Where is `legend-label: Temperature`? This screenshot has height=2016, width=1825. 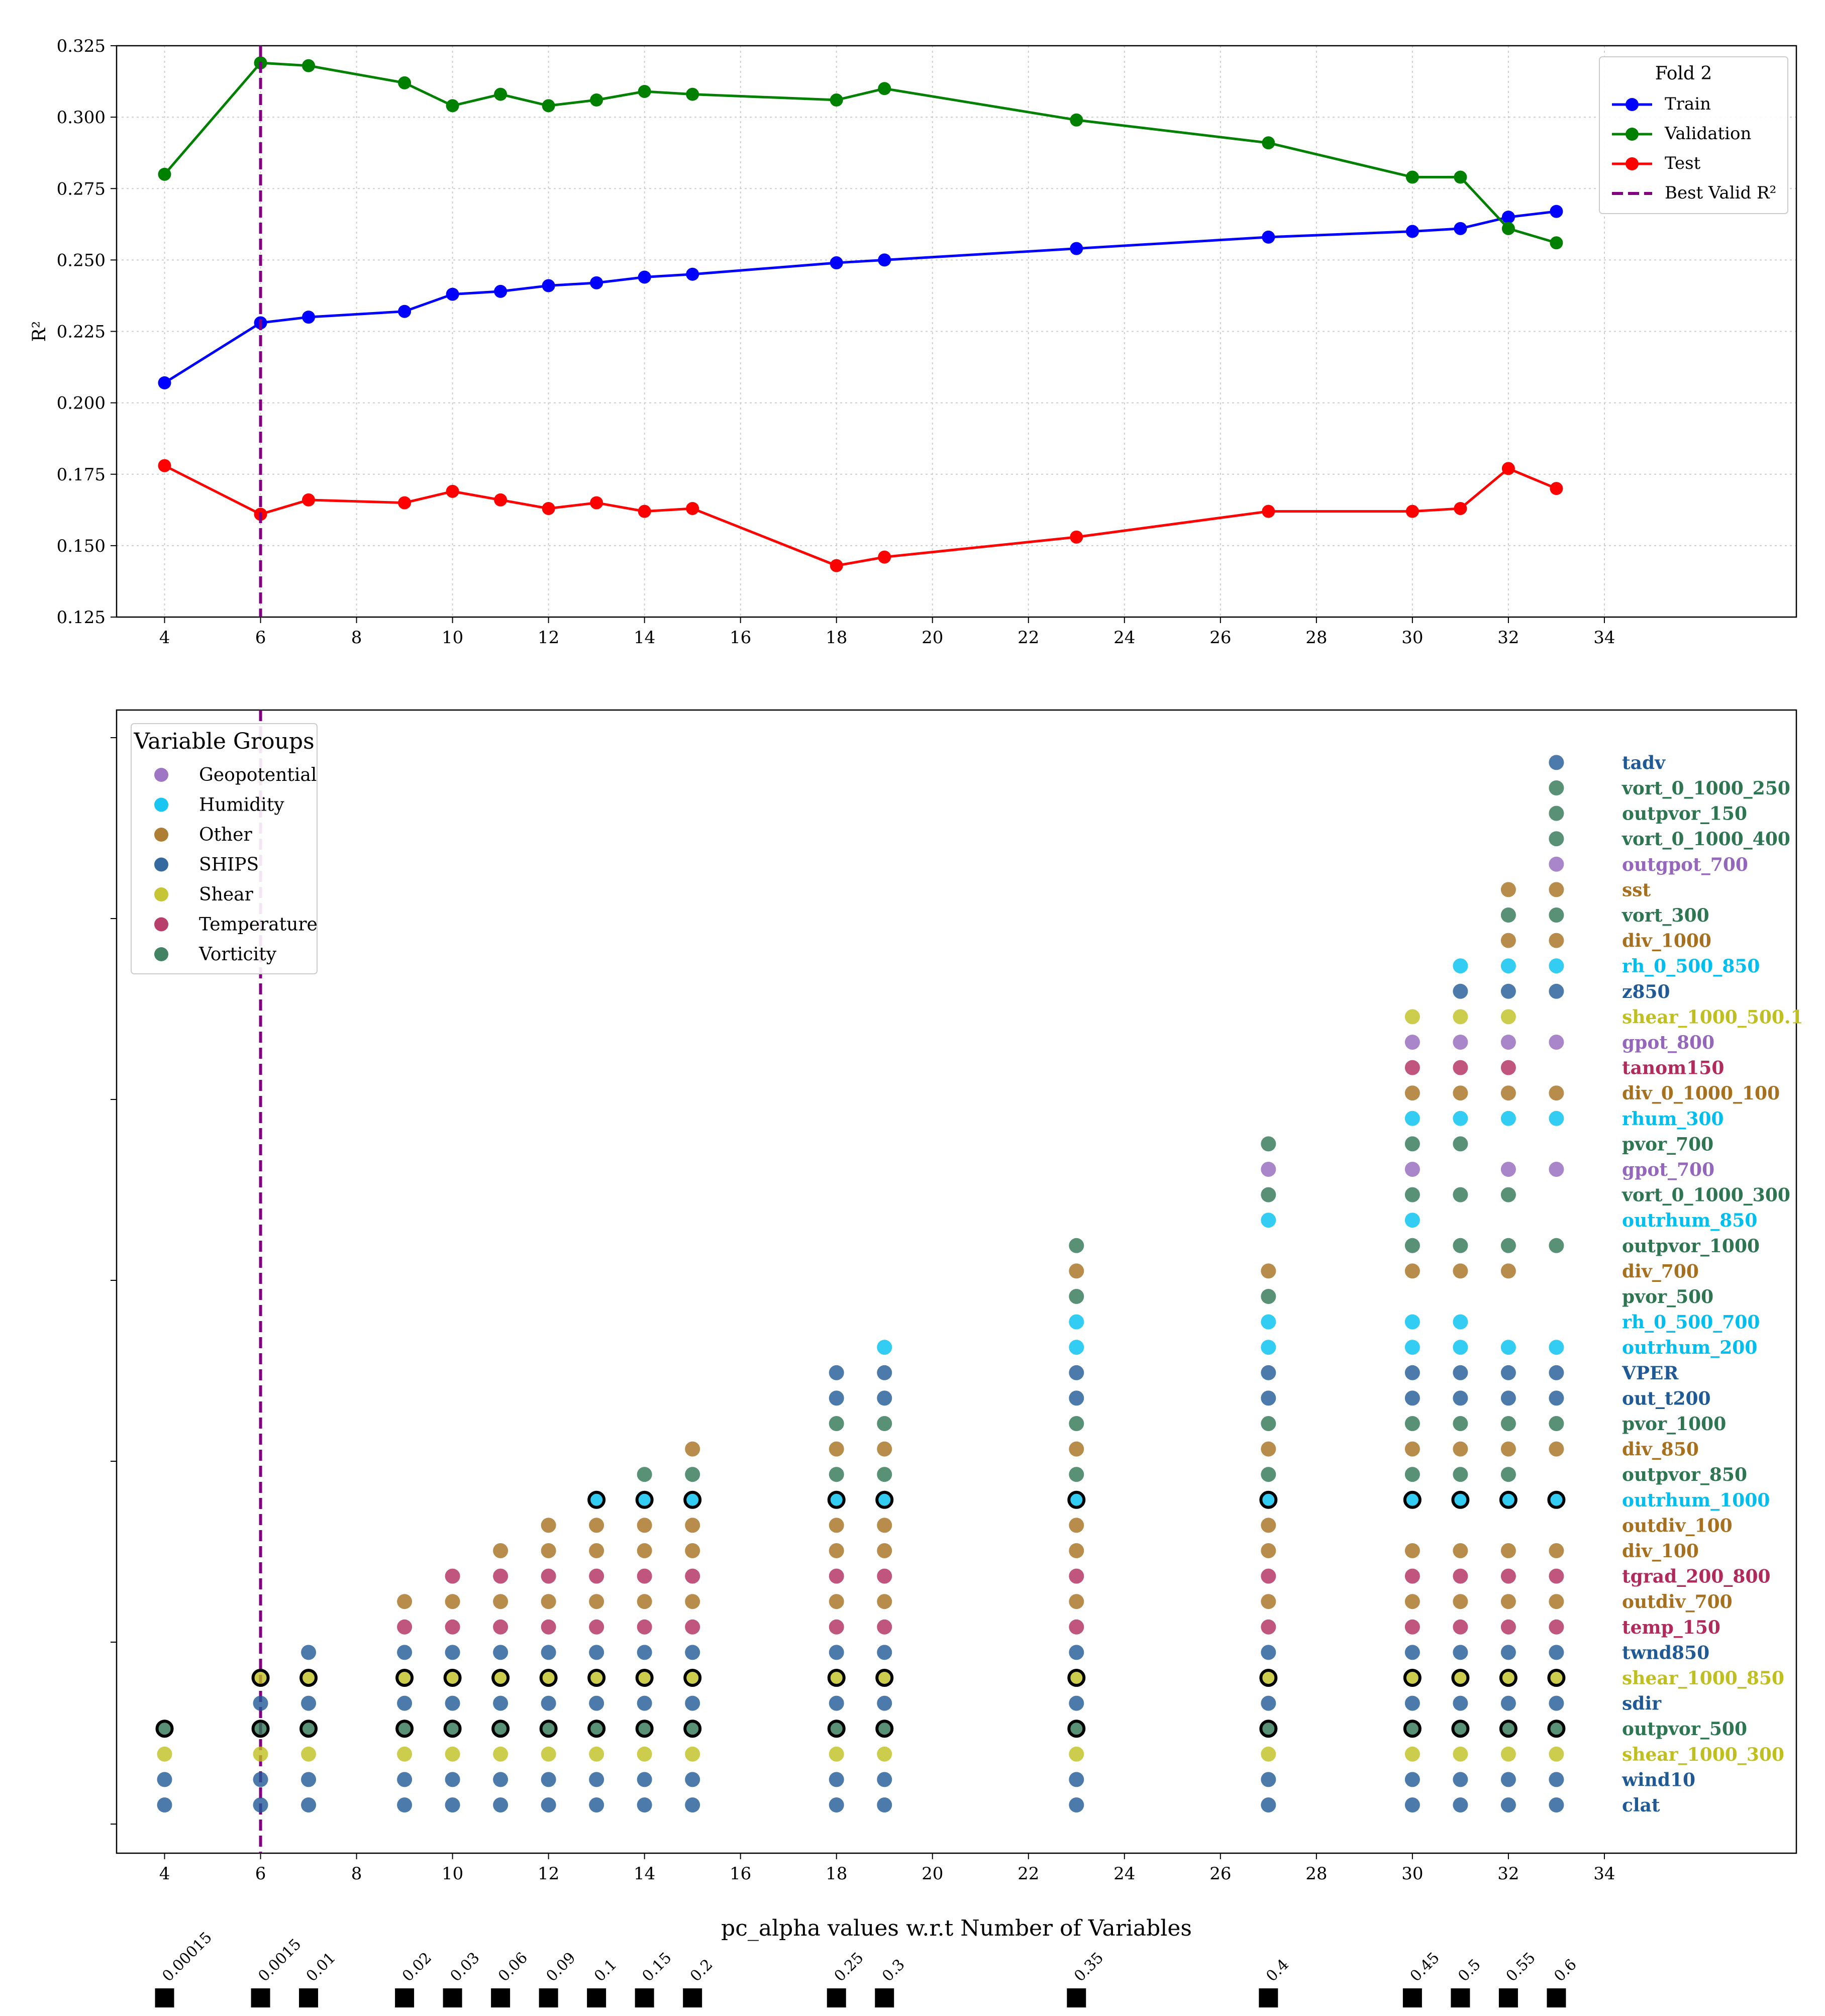
legend-label: Temperature is located at coordinates (258, 925).